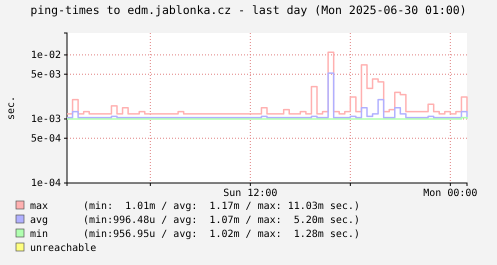  What do you see at coordinates (221, 206) in the screenshot?
I see `text: (min: 1.01m / avg: 1.17m / max: 11.03m sec.)` at bounding box center [221, 206].